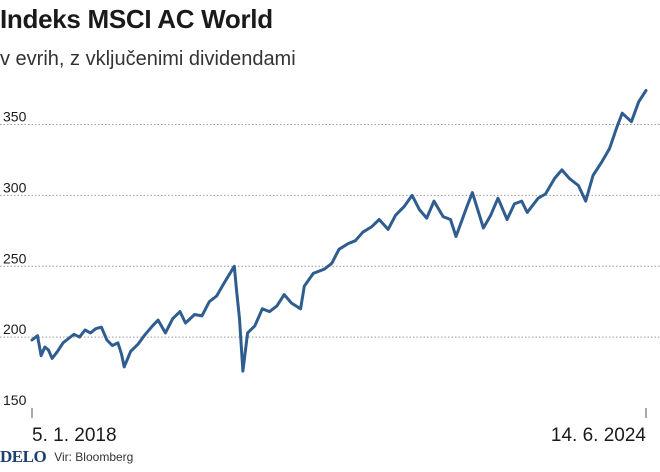 This screenshot has width=660, height=472. I want to click on chart-title: Indeks MSCI AC World, so click(136, 19).